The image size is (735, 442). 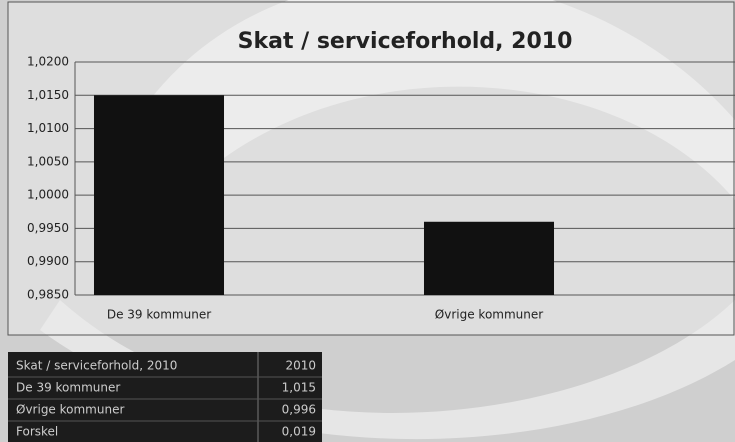 What do you see at coordinates (70, 410) in the screenshot?
I see `table-cell: Øvrige kommuner` at bounding box center [70, 410].